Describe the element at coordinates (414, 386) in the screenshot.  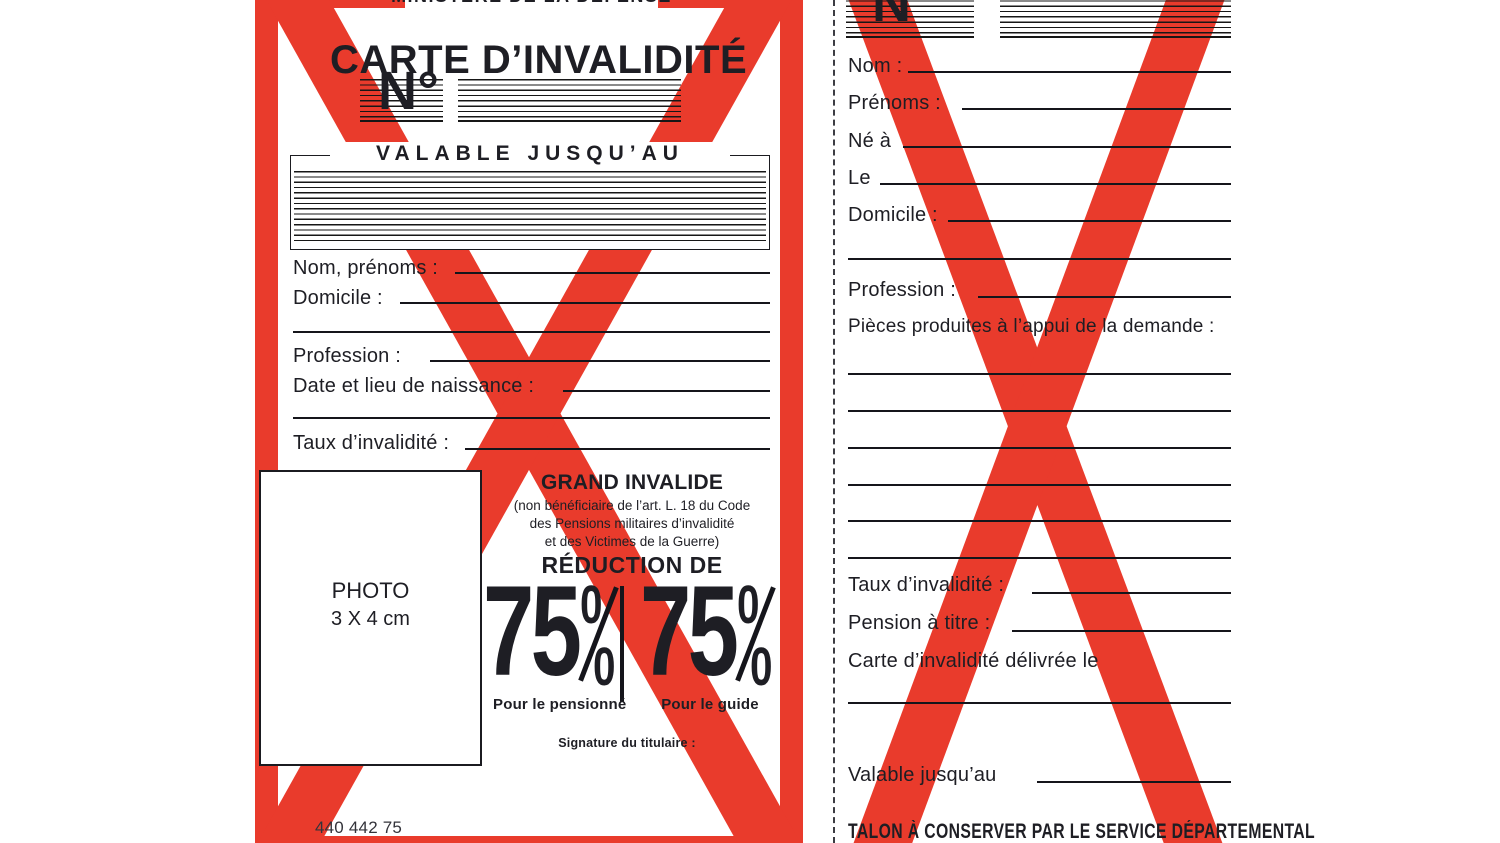
I see `field-label-birth: Date et lieu de naissance :` at that location.